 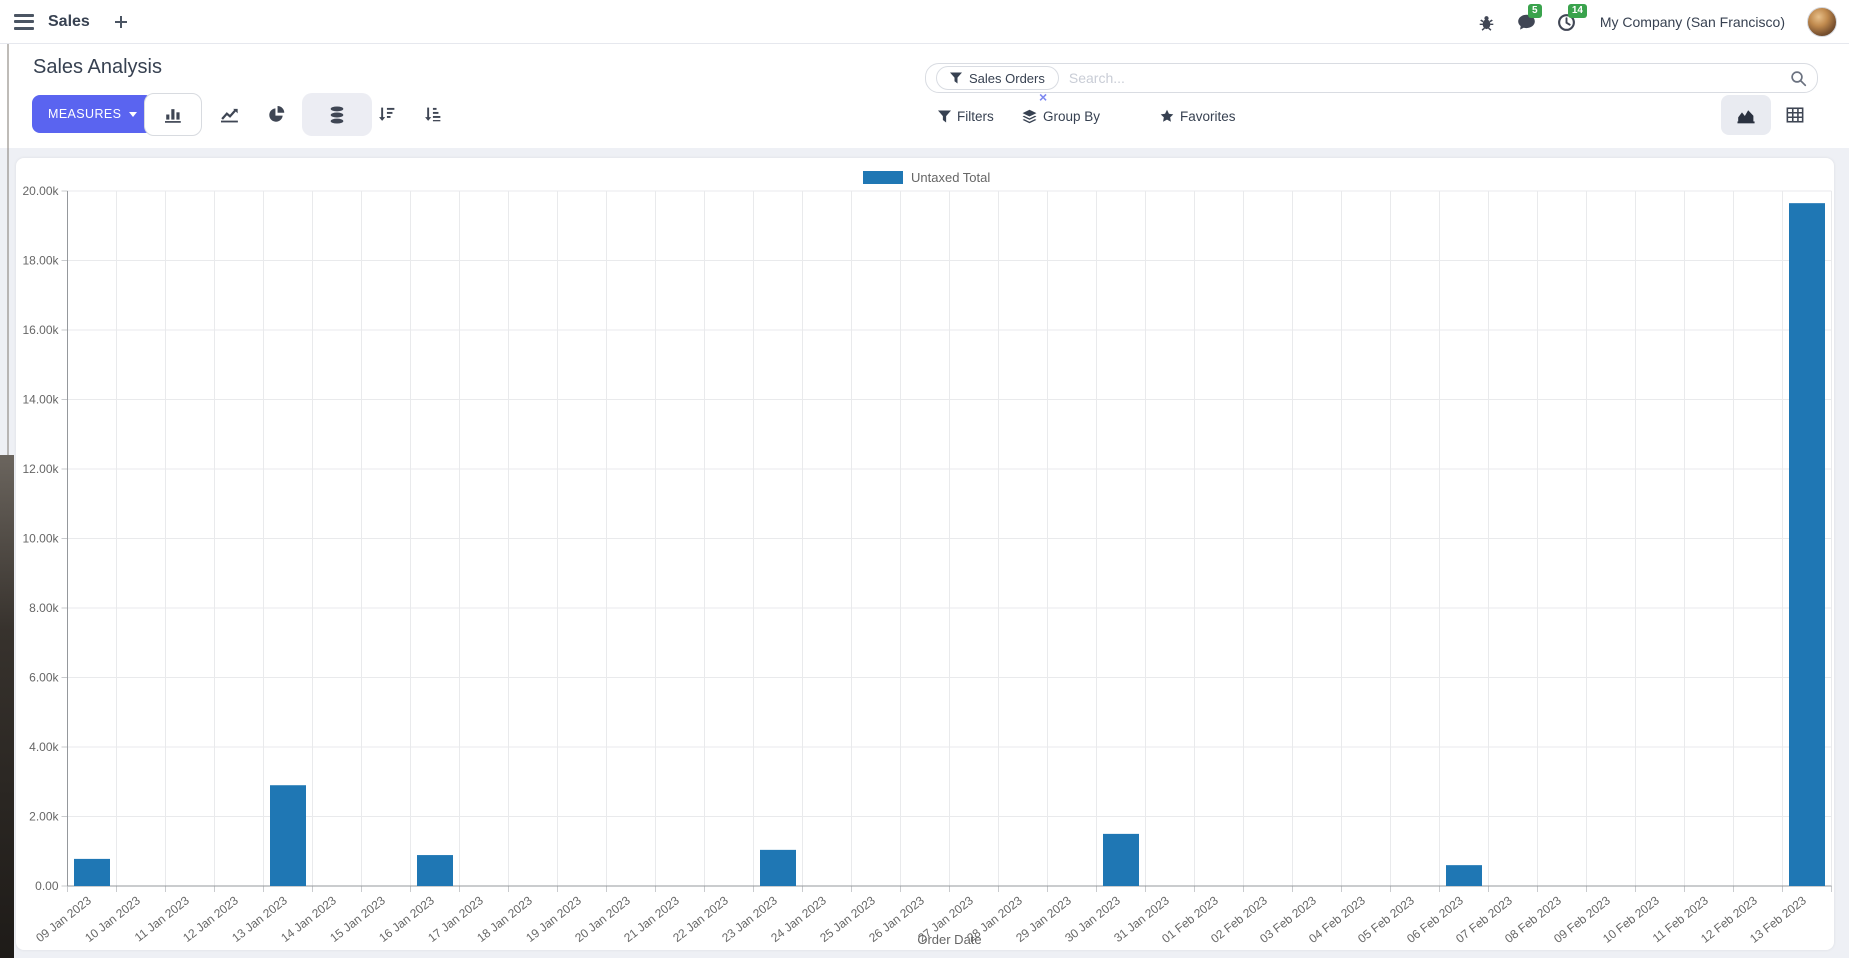 I want to click on bar-16-Jan-2023, so click(x=435, y=870).